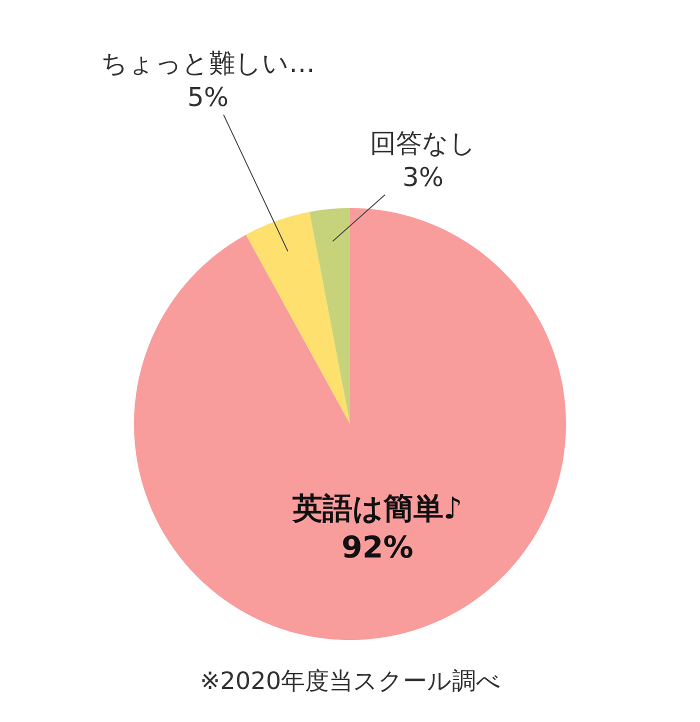 The image size is (700, 722). I want to click on text: ※2020年度当スクール調べ, so click(351, 681).